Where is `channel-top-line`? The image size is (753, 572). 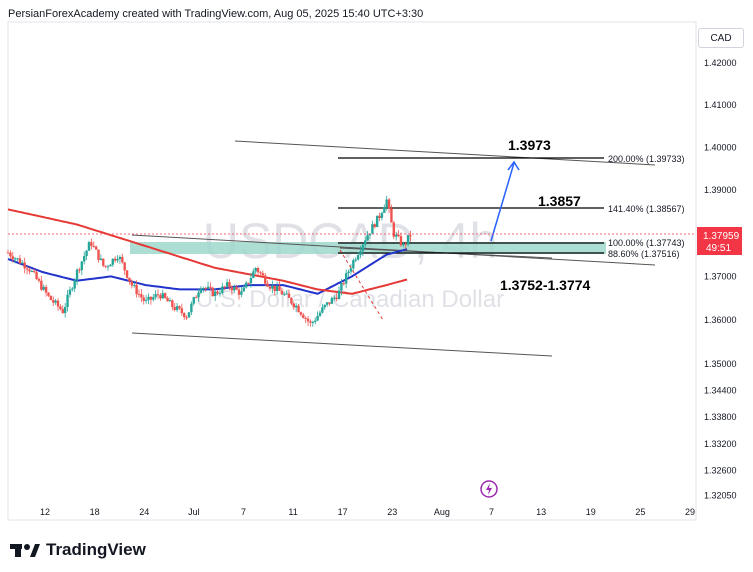 channel-top-line is located at coordinates (393, 250).